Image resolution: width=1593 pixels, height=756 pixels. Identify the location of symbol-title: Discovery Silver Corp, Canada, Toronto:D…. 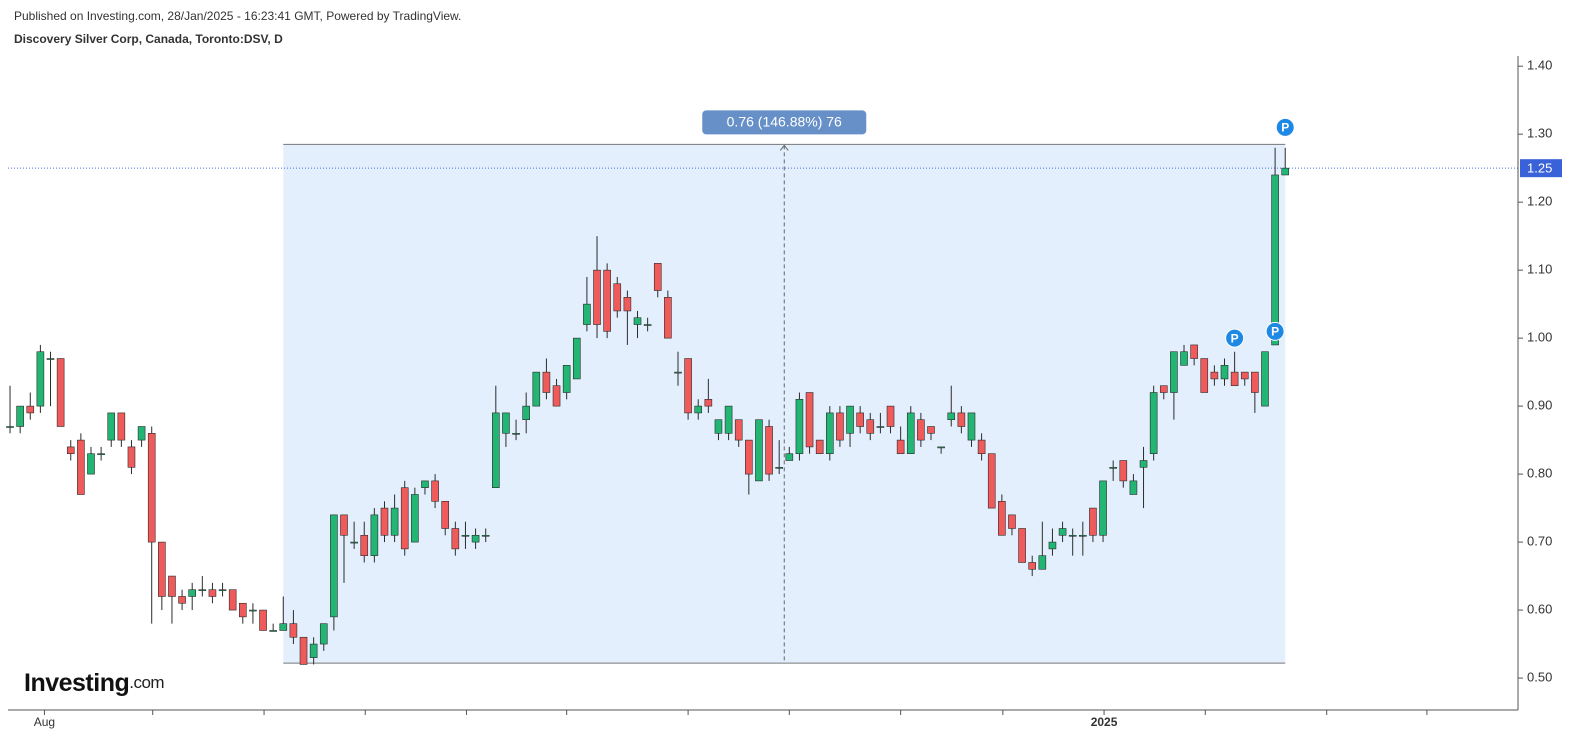
(148, 39).